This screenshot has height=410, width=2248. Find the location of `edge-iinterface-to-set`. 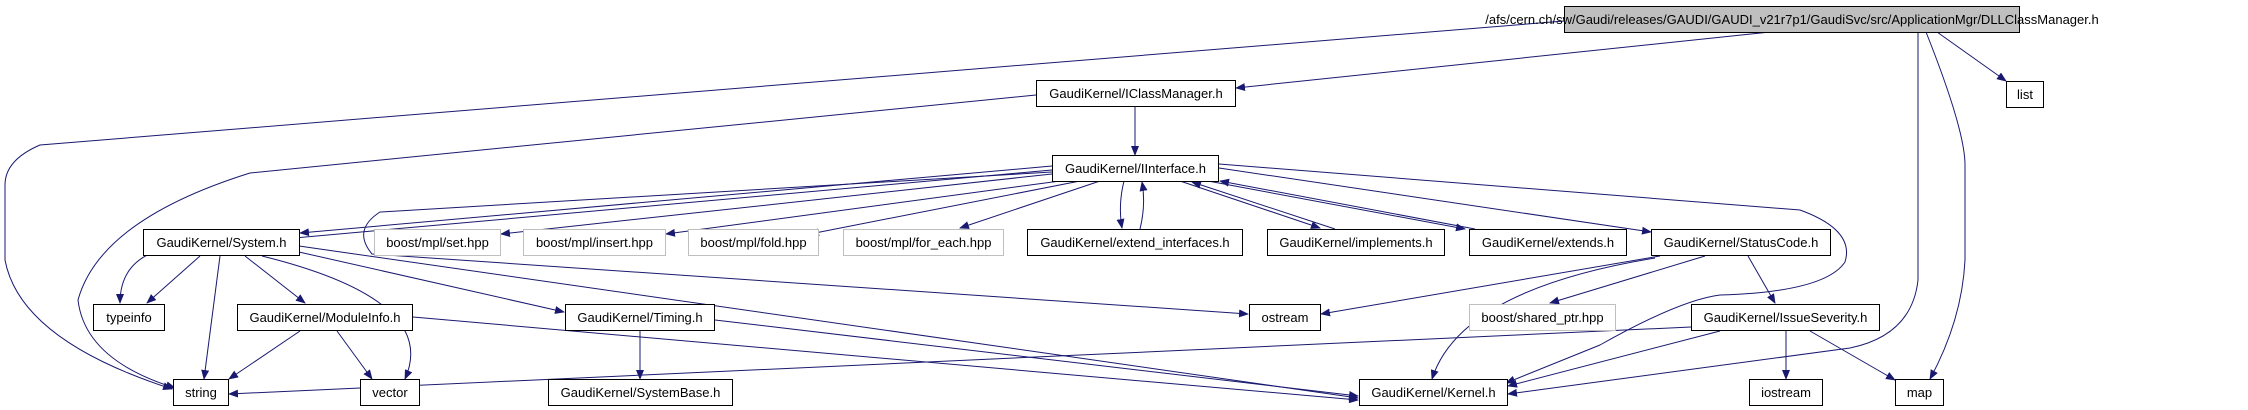

edge-iinterface-to-set is located at coordinates (776, 205).